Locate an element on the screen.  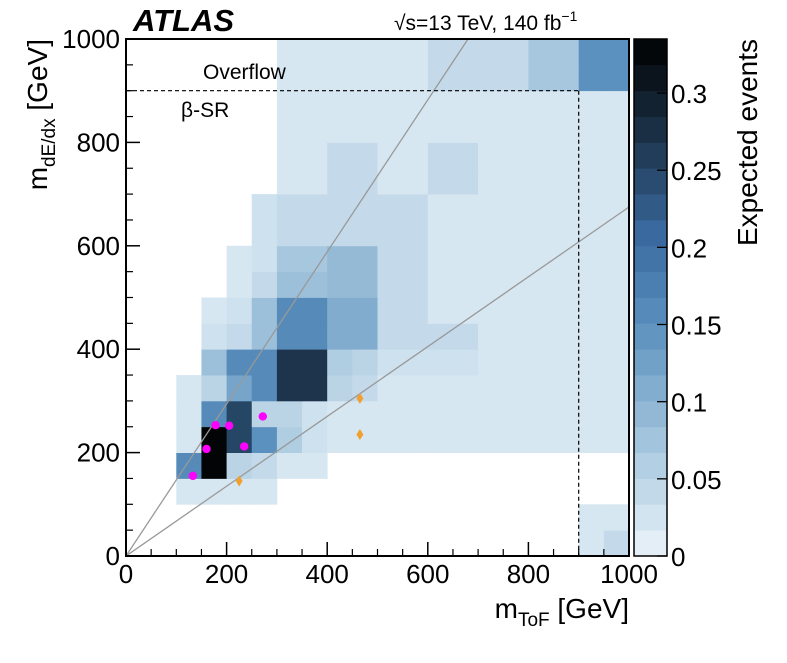
colorbar-tick-label: 0.25 is located at coordinates (696, 171).